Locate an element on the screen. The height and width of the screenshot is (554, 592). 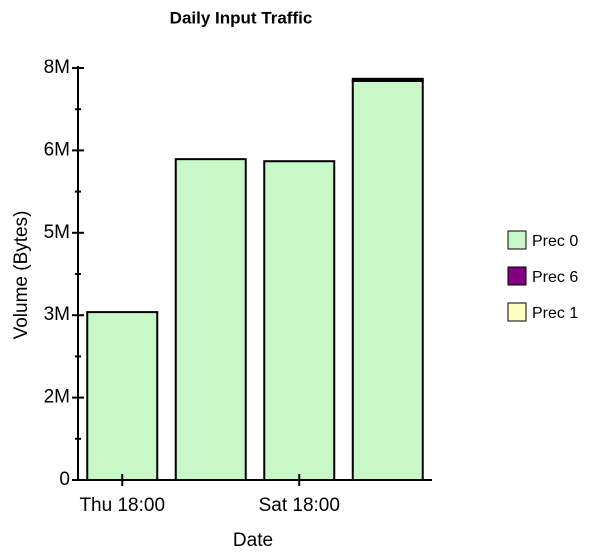
x-tick-label: Sat 18:00 is located at coordinates (299, 505).